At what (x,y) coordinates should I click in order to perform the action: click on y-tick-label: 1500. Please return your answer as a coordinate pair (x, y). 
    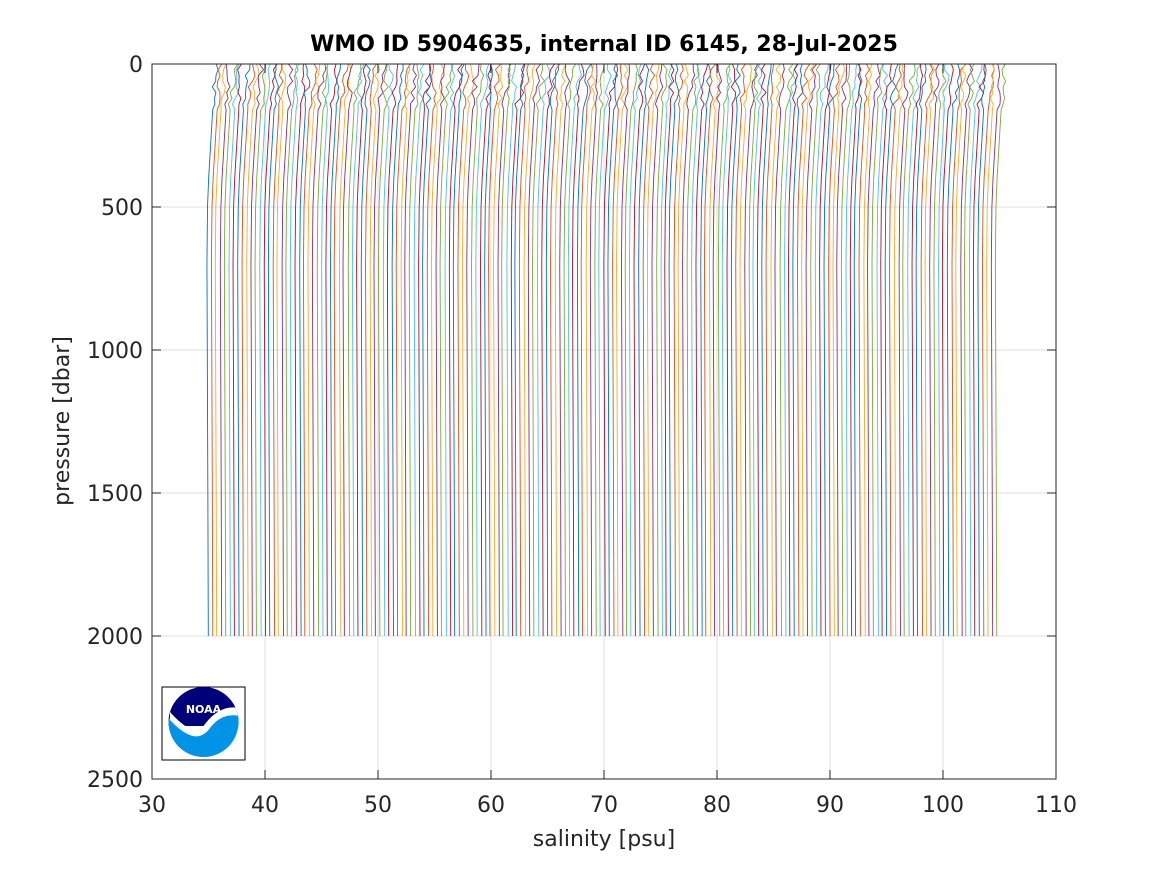
    Looking at the image, I should click on (115, 494).